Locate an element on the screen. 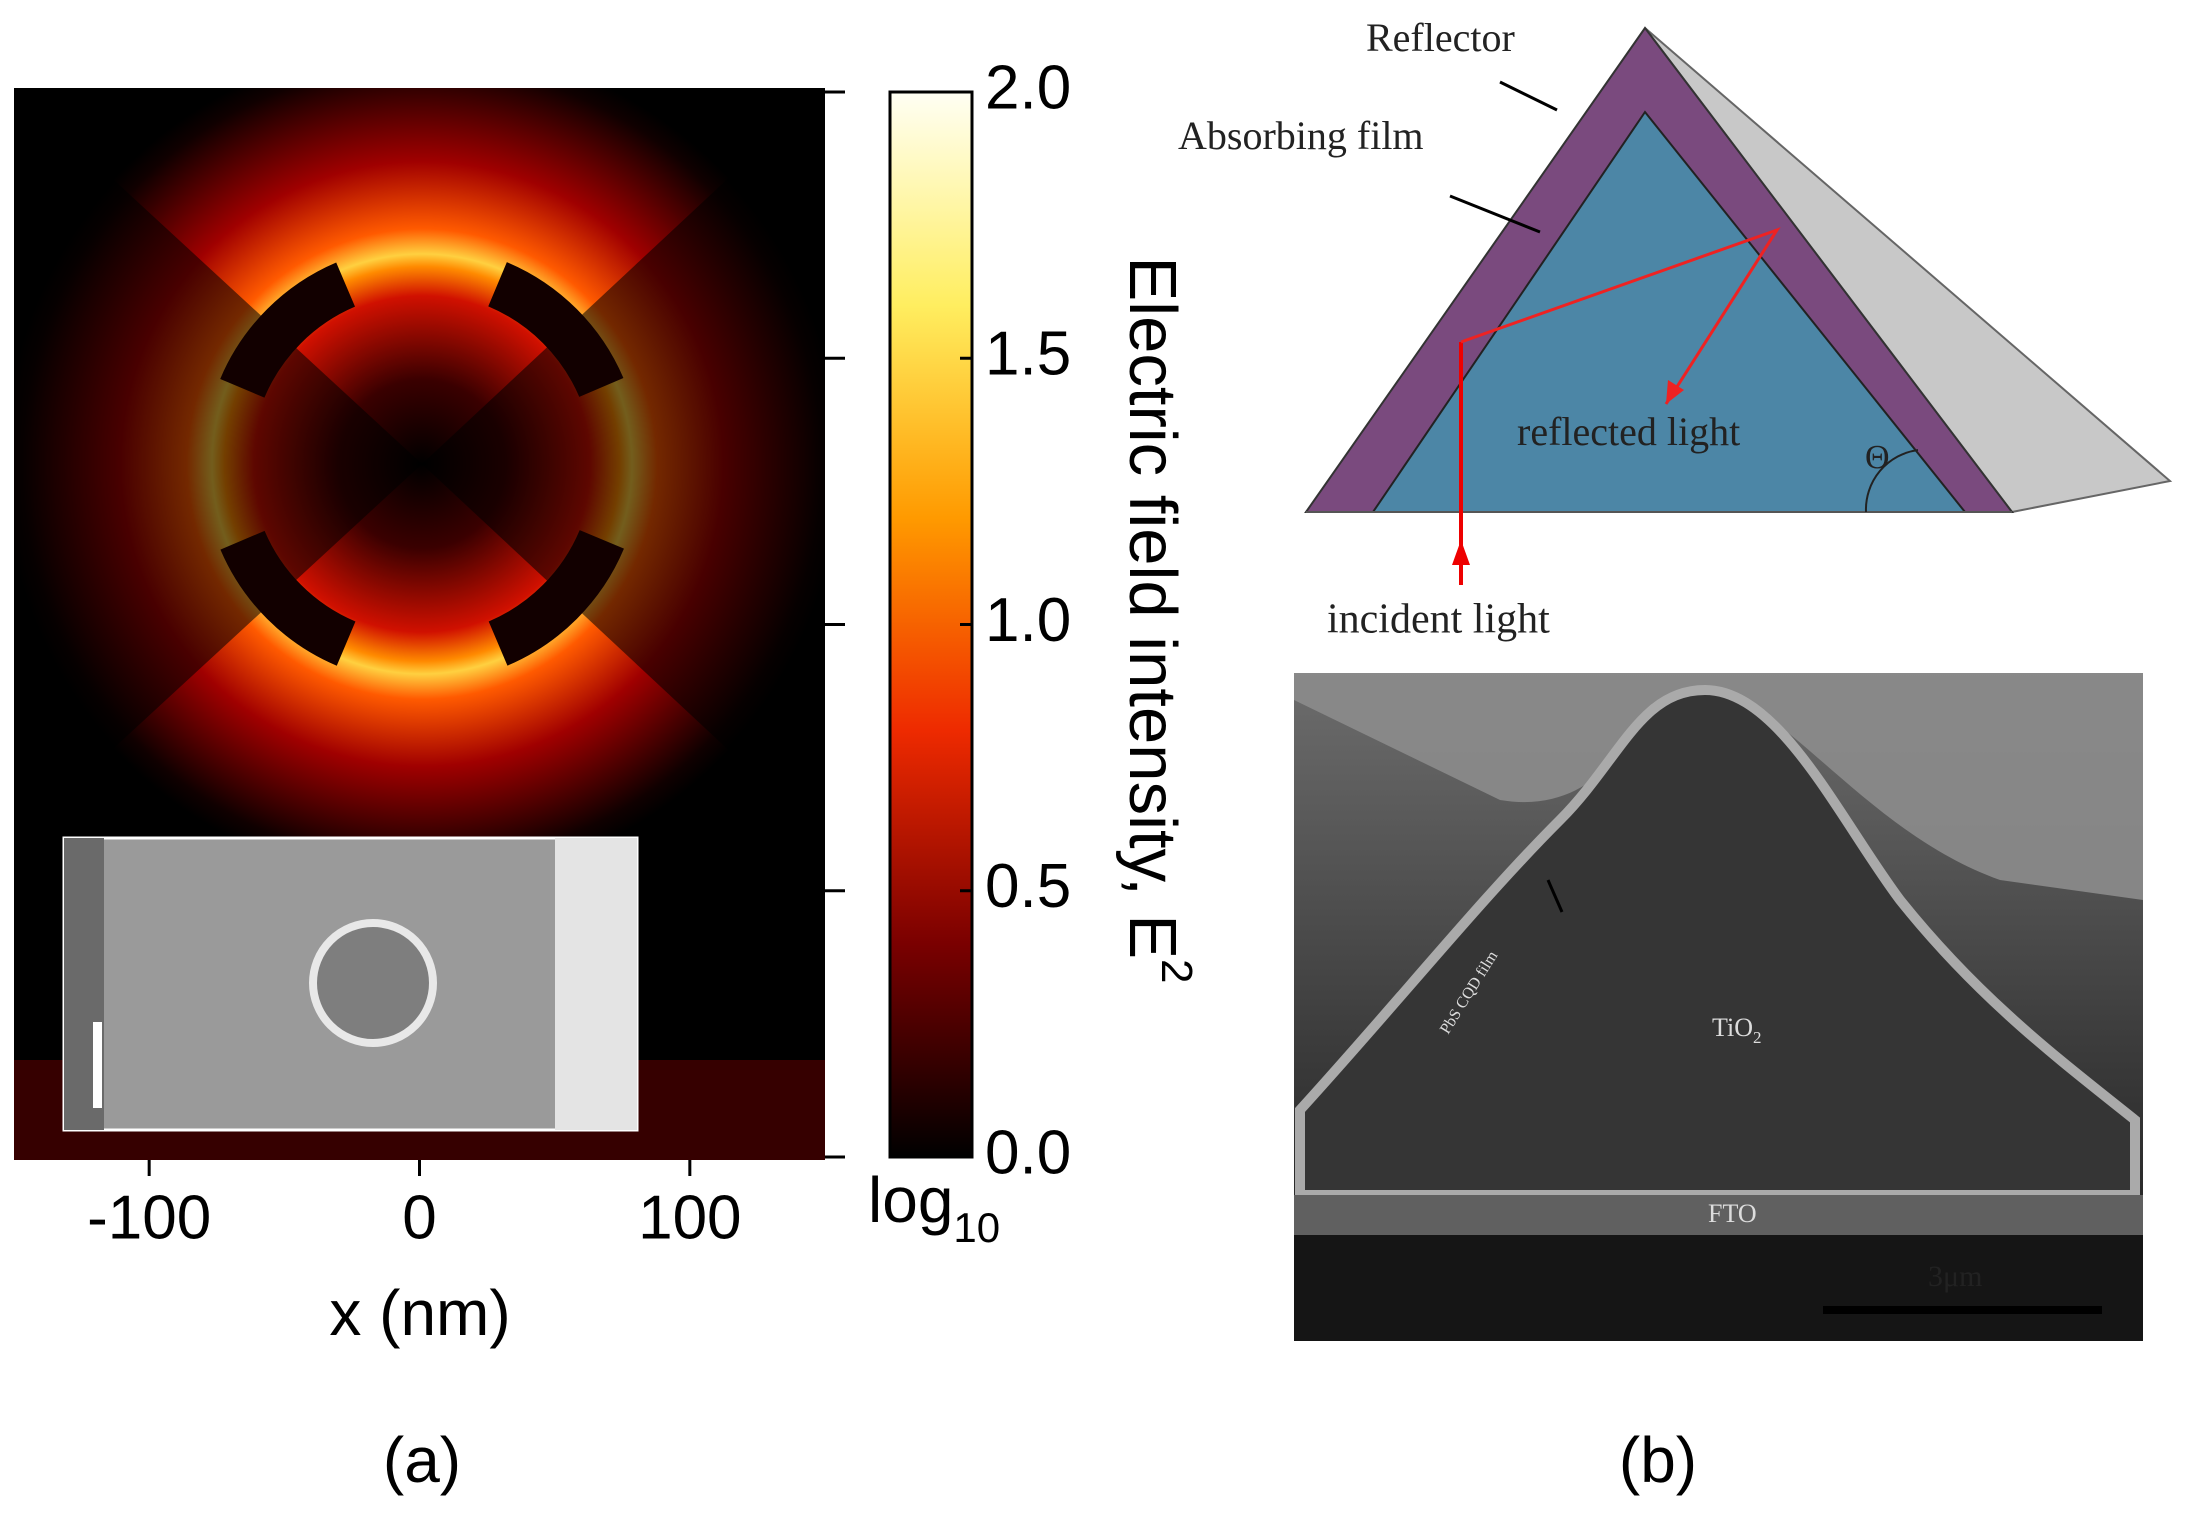  sem-label: 3μm is located at coordinates (1955, 1276).